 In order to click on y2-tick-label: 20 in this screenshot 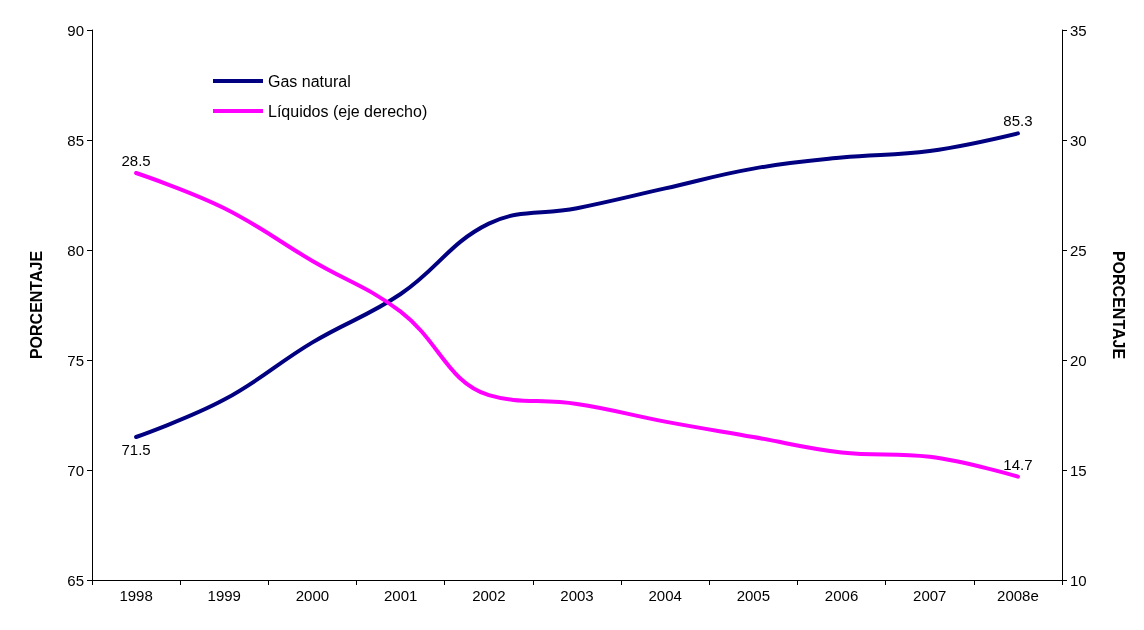, I will do `click(1078, 360)`.